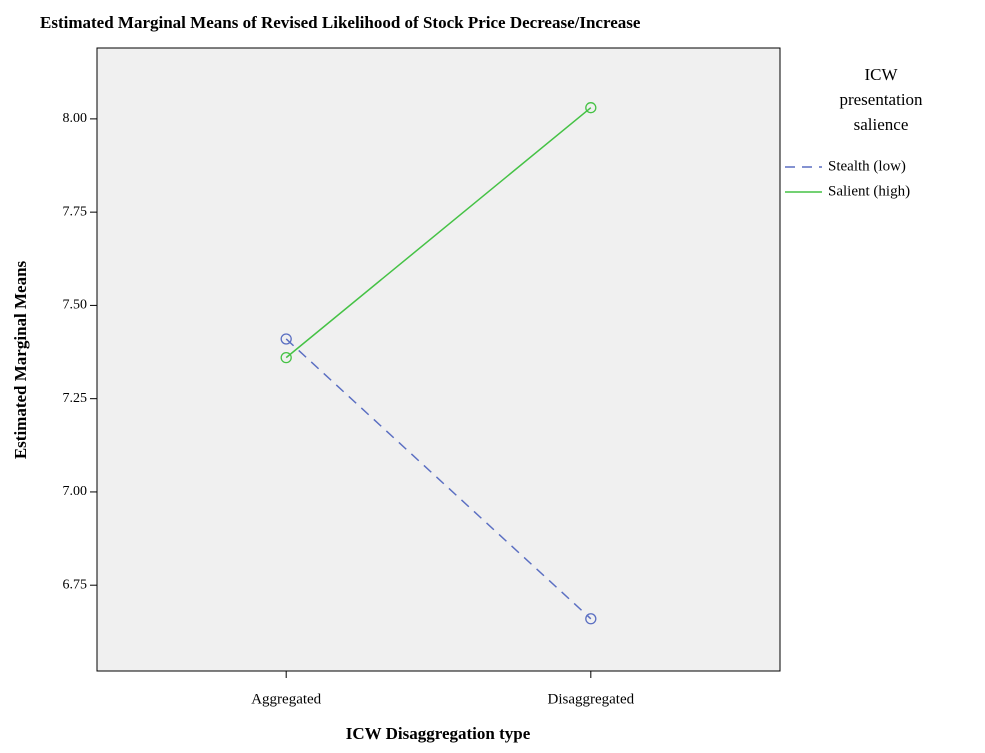 The image size is (985, 753). Describe the element at coordinates (286, 699) in the screenshot. I see `x-tick-label: Aggregated` at that location.